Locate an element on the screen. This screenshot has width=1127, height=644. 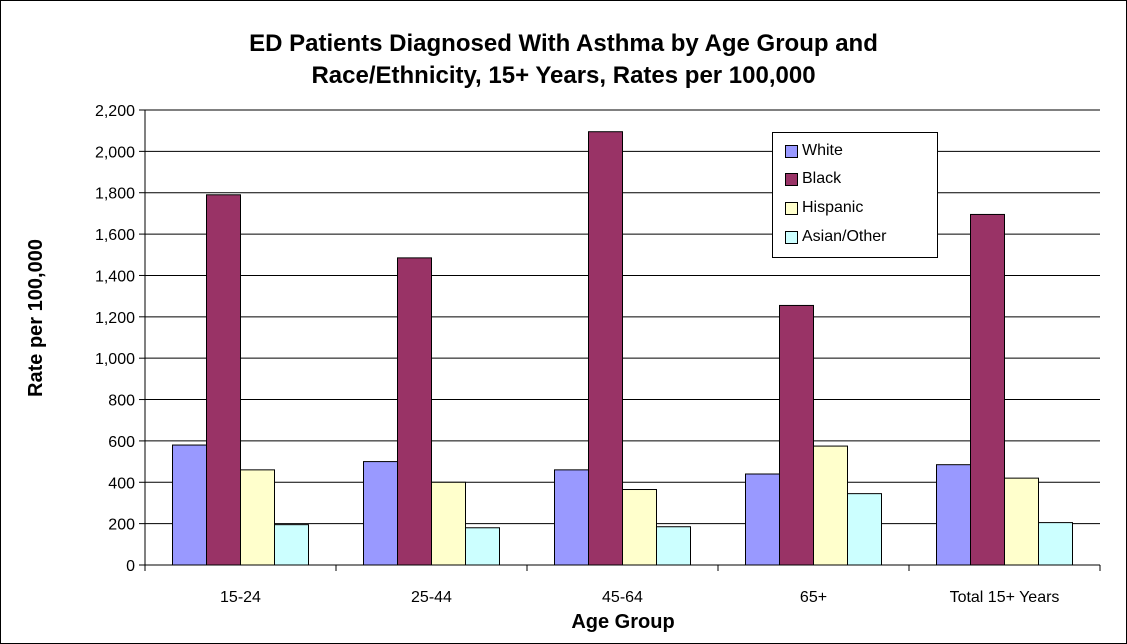
legend-item-black: Black is located at coordinates (813, 179).